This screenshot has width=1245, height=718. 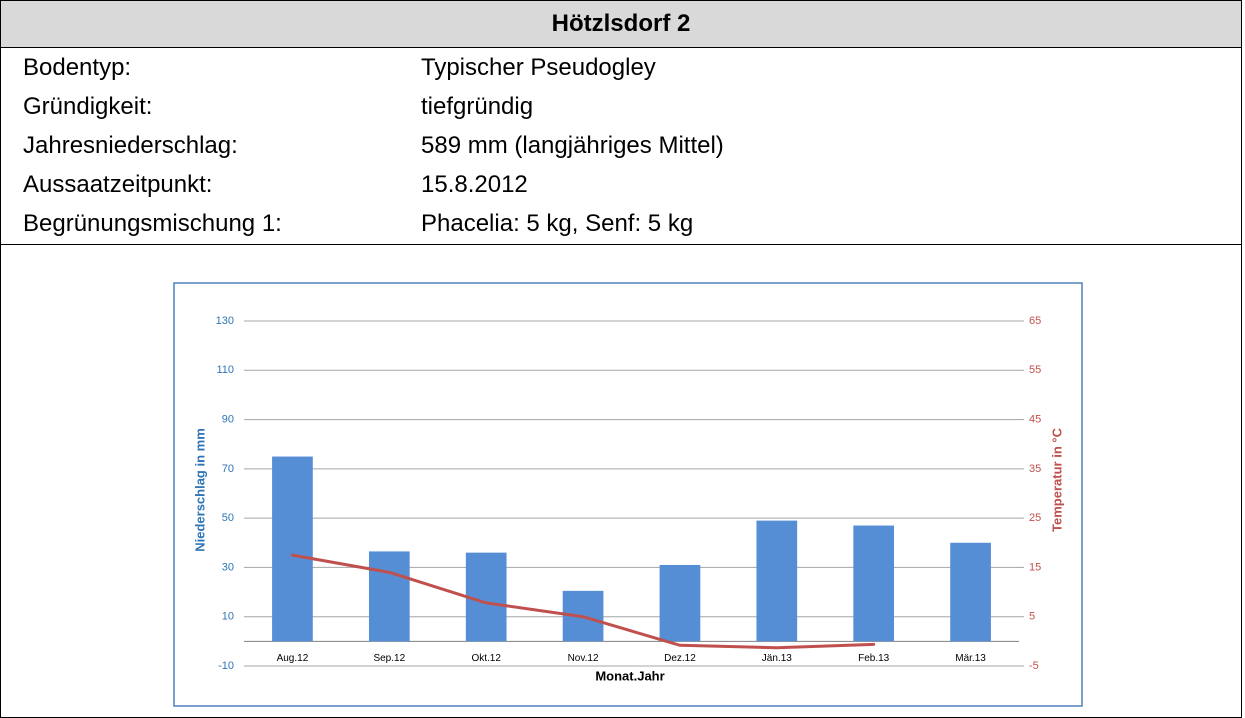 What do you see at coordinates (228, 518) in the screenshot?
I see `y-tick-label: 50` at bounding box center [228, 518].